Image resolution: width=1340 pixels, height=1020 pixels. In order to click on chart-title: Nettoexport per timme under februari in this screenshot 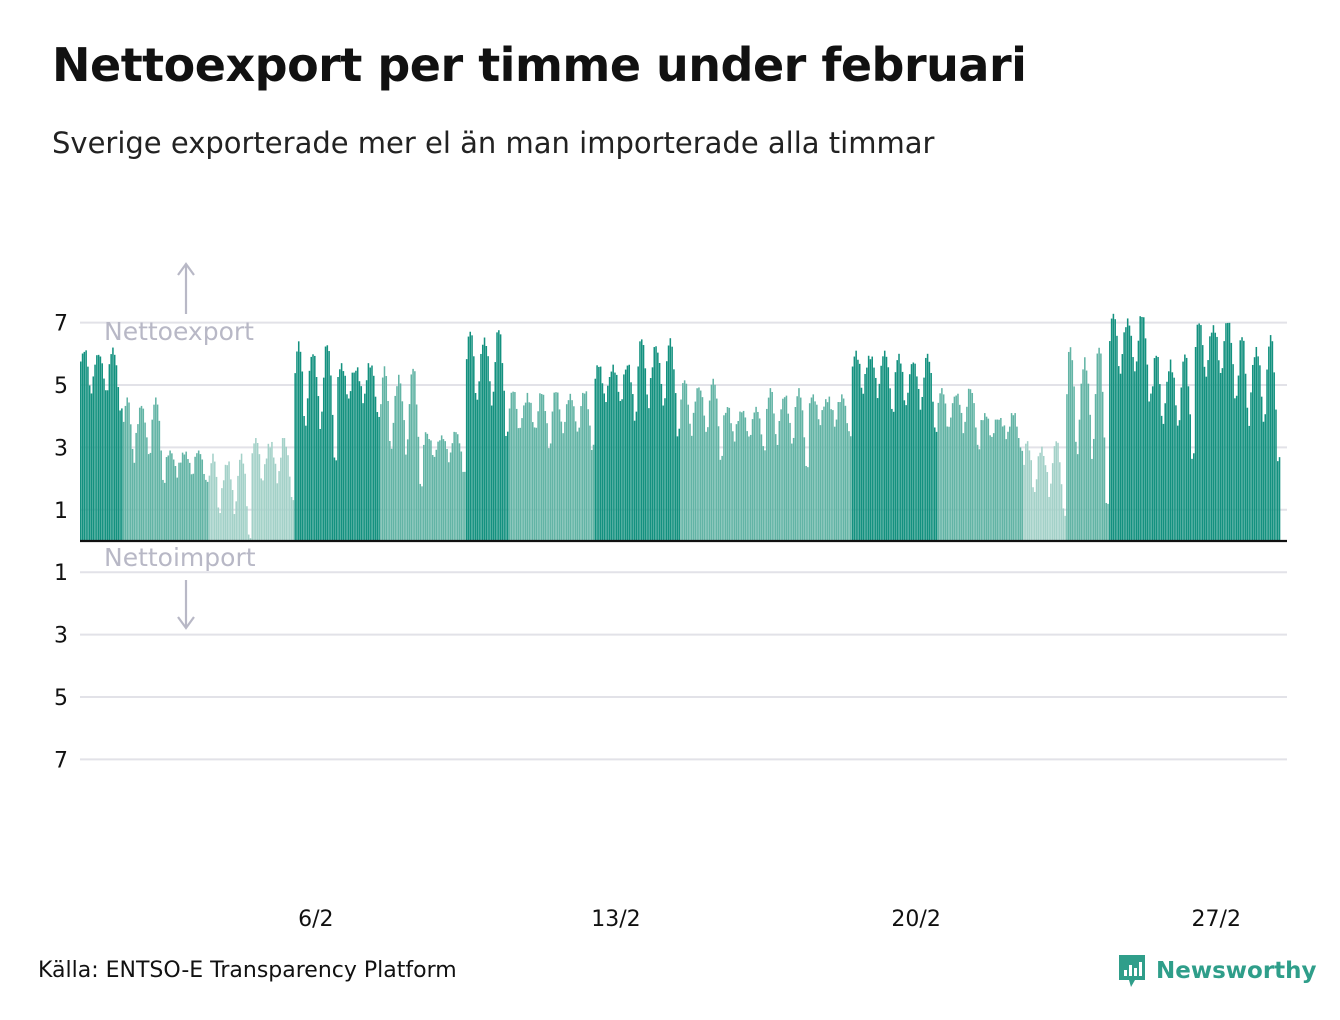, I will do `click(539, 65)`.